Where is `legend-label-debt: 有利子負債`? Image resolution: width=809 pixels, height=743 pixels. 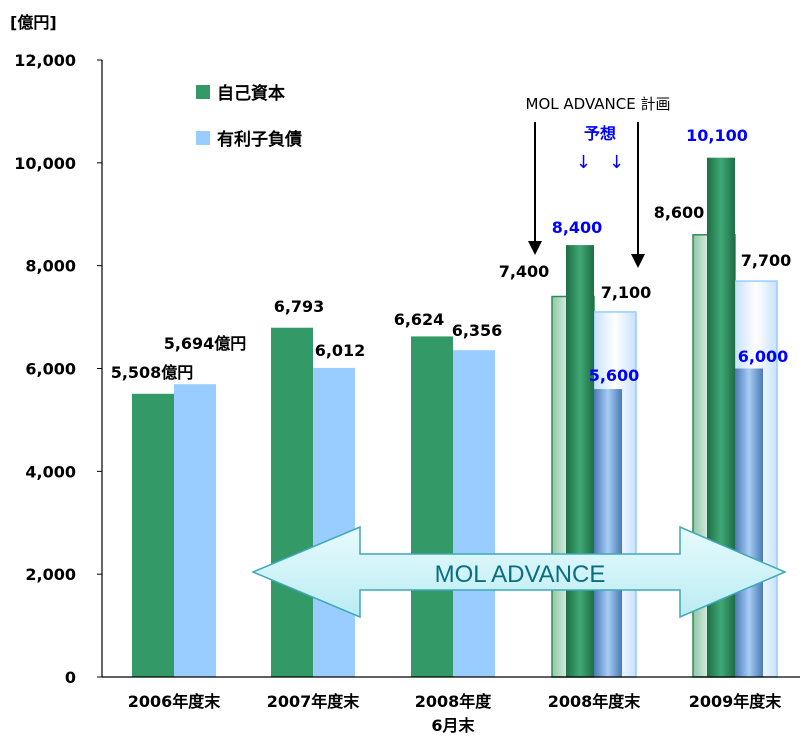 legend-label-debt: 有利子負債 is located at coordinates (259, 139).